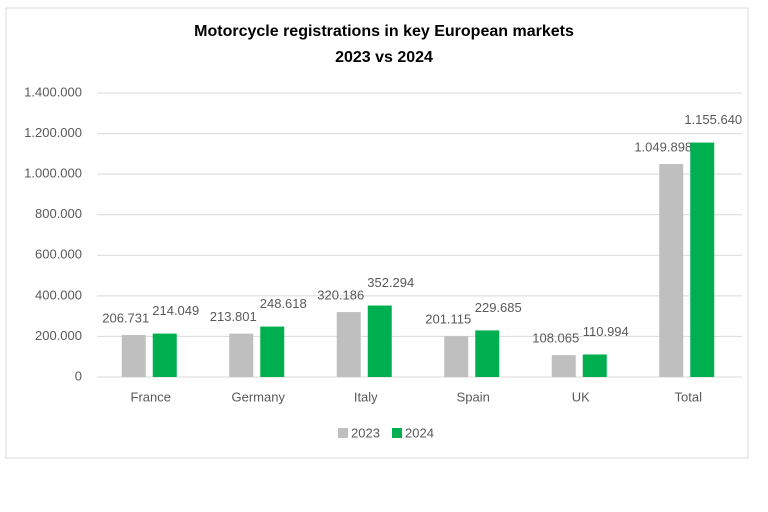 The image size is (768, 512). Describe the element at coordinates (125, 318) in the screenshot. I see `data-label: 206.731` at that location.